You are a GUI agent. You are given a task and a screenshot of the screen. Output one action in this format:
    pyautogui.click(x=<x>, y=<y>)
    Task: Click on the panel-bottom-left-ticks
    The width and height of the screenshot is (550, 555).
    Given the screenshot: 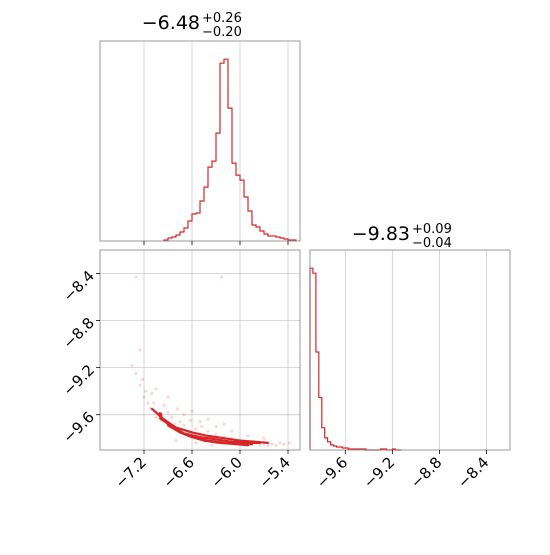 What is the action you would take?
    pyautogui.click(x=192, y=363)
    